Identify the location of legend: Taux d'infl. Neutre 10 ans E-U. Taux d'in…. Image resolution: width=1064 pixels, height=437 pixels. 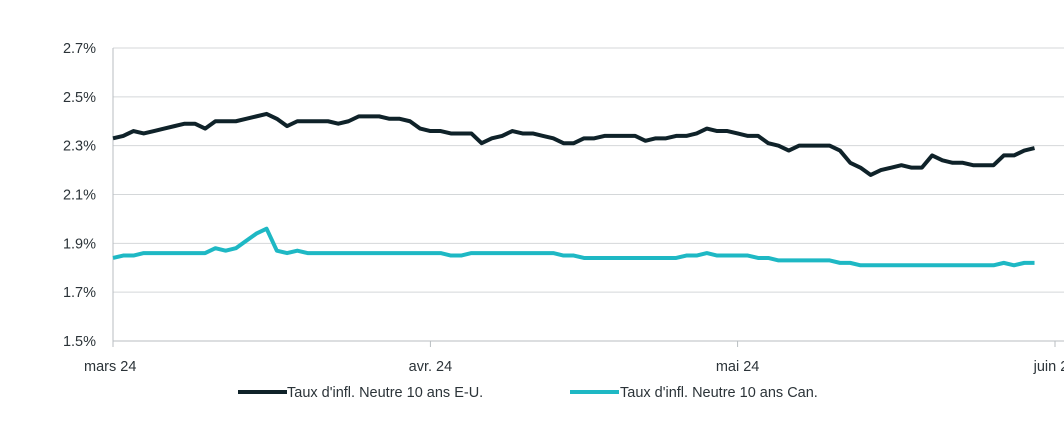
(528, 393).